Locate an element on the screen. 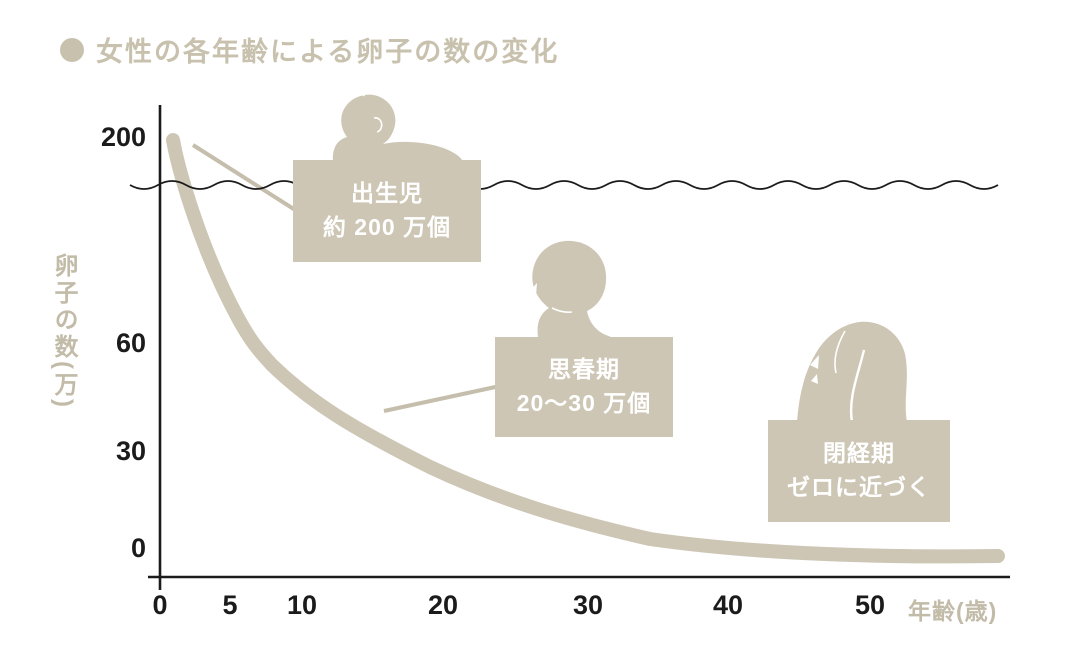 This screenshot has width=1079, height=657. callout-birth-value: 約 200 万個 is located at coordinates (387, 227).